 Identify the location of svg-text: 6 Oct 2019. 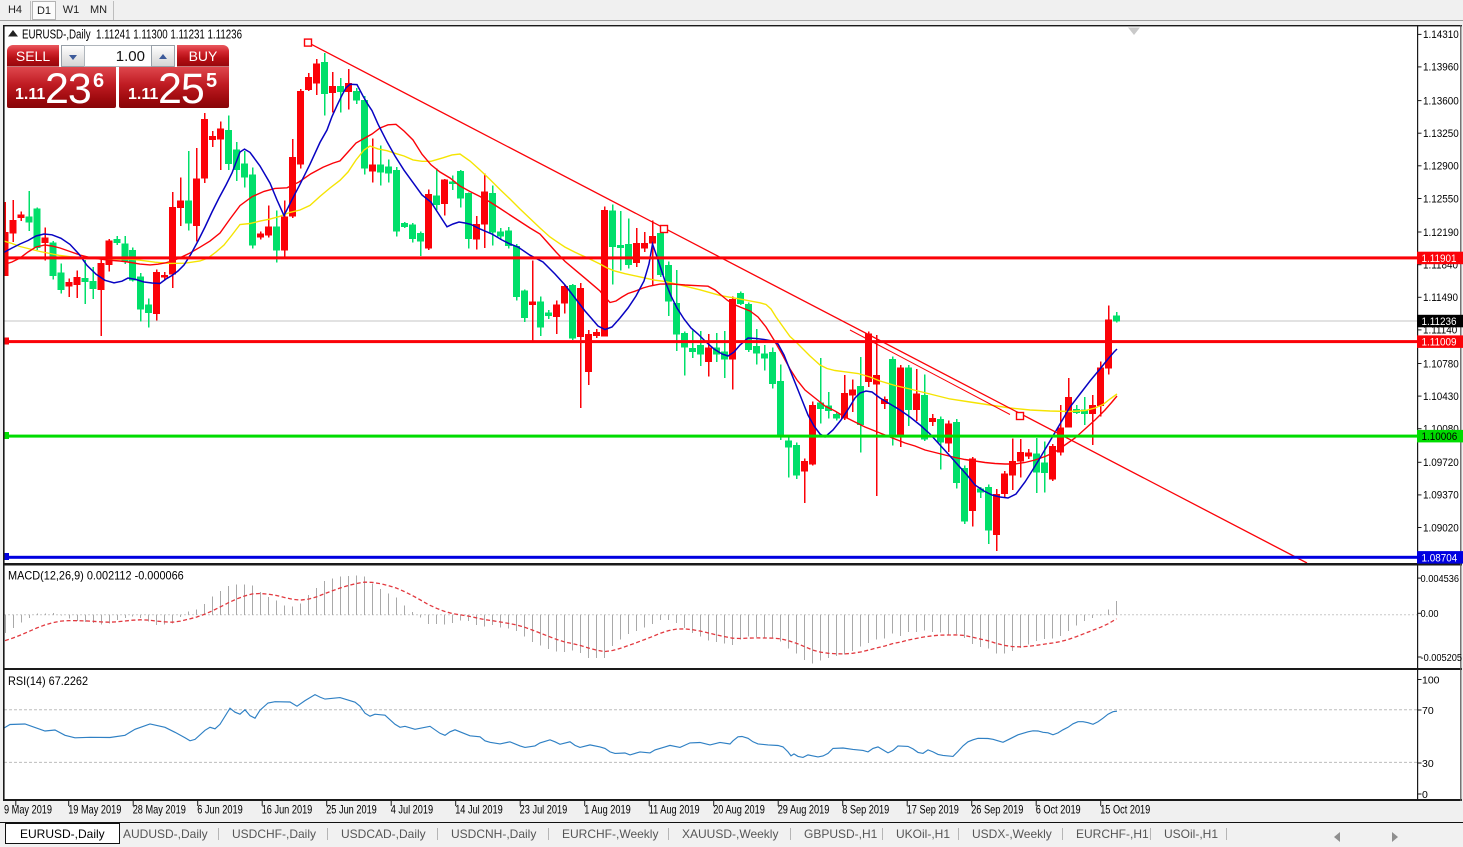
(1058, 810).